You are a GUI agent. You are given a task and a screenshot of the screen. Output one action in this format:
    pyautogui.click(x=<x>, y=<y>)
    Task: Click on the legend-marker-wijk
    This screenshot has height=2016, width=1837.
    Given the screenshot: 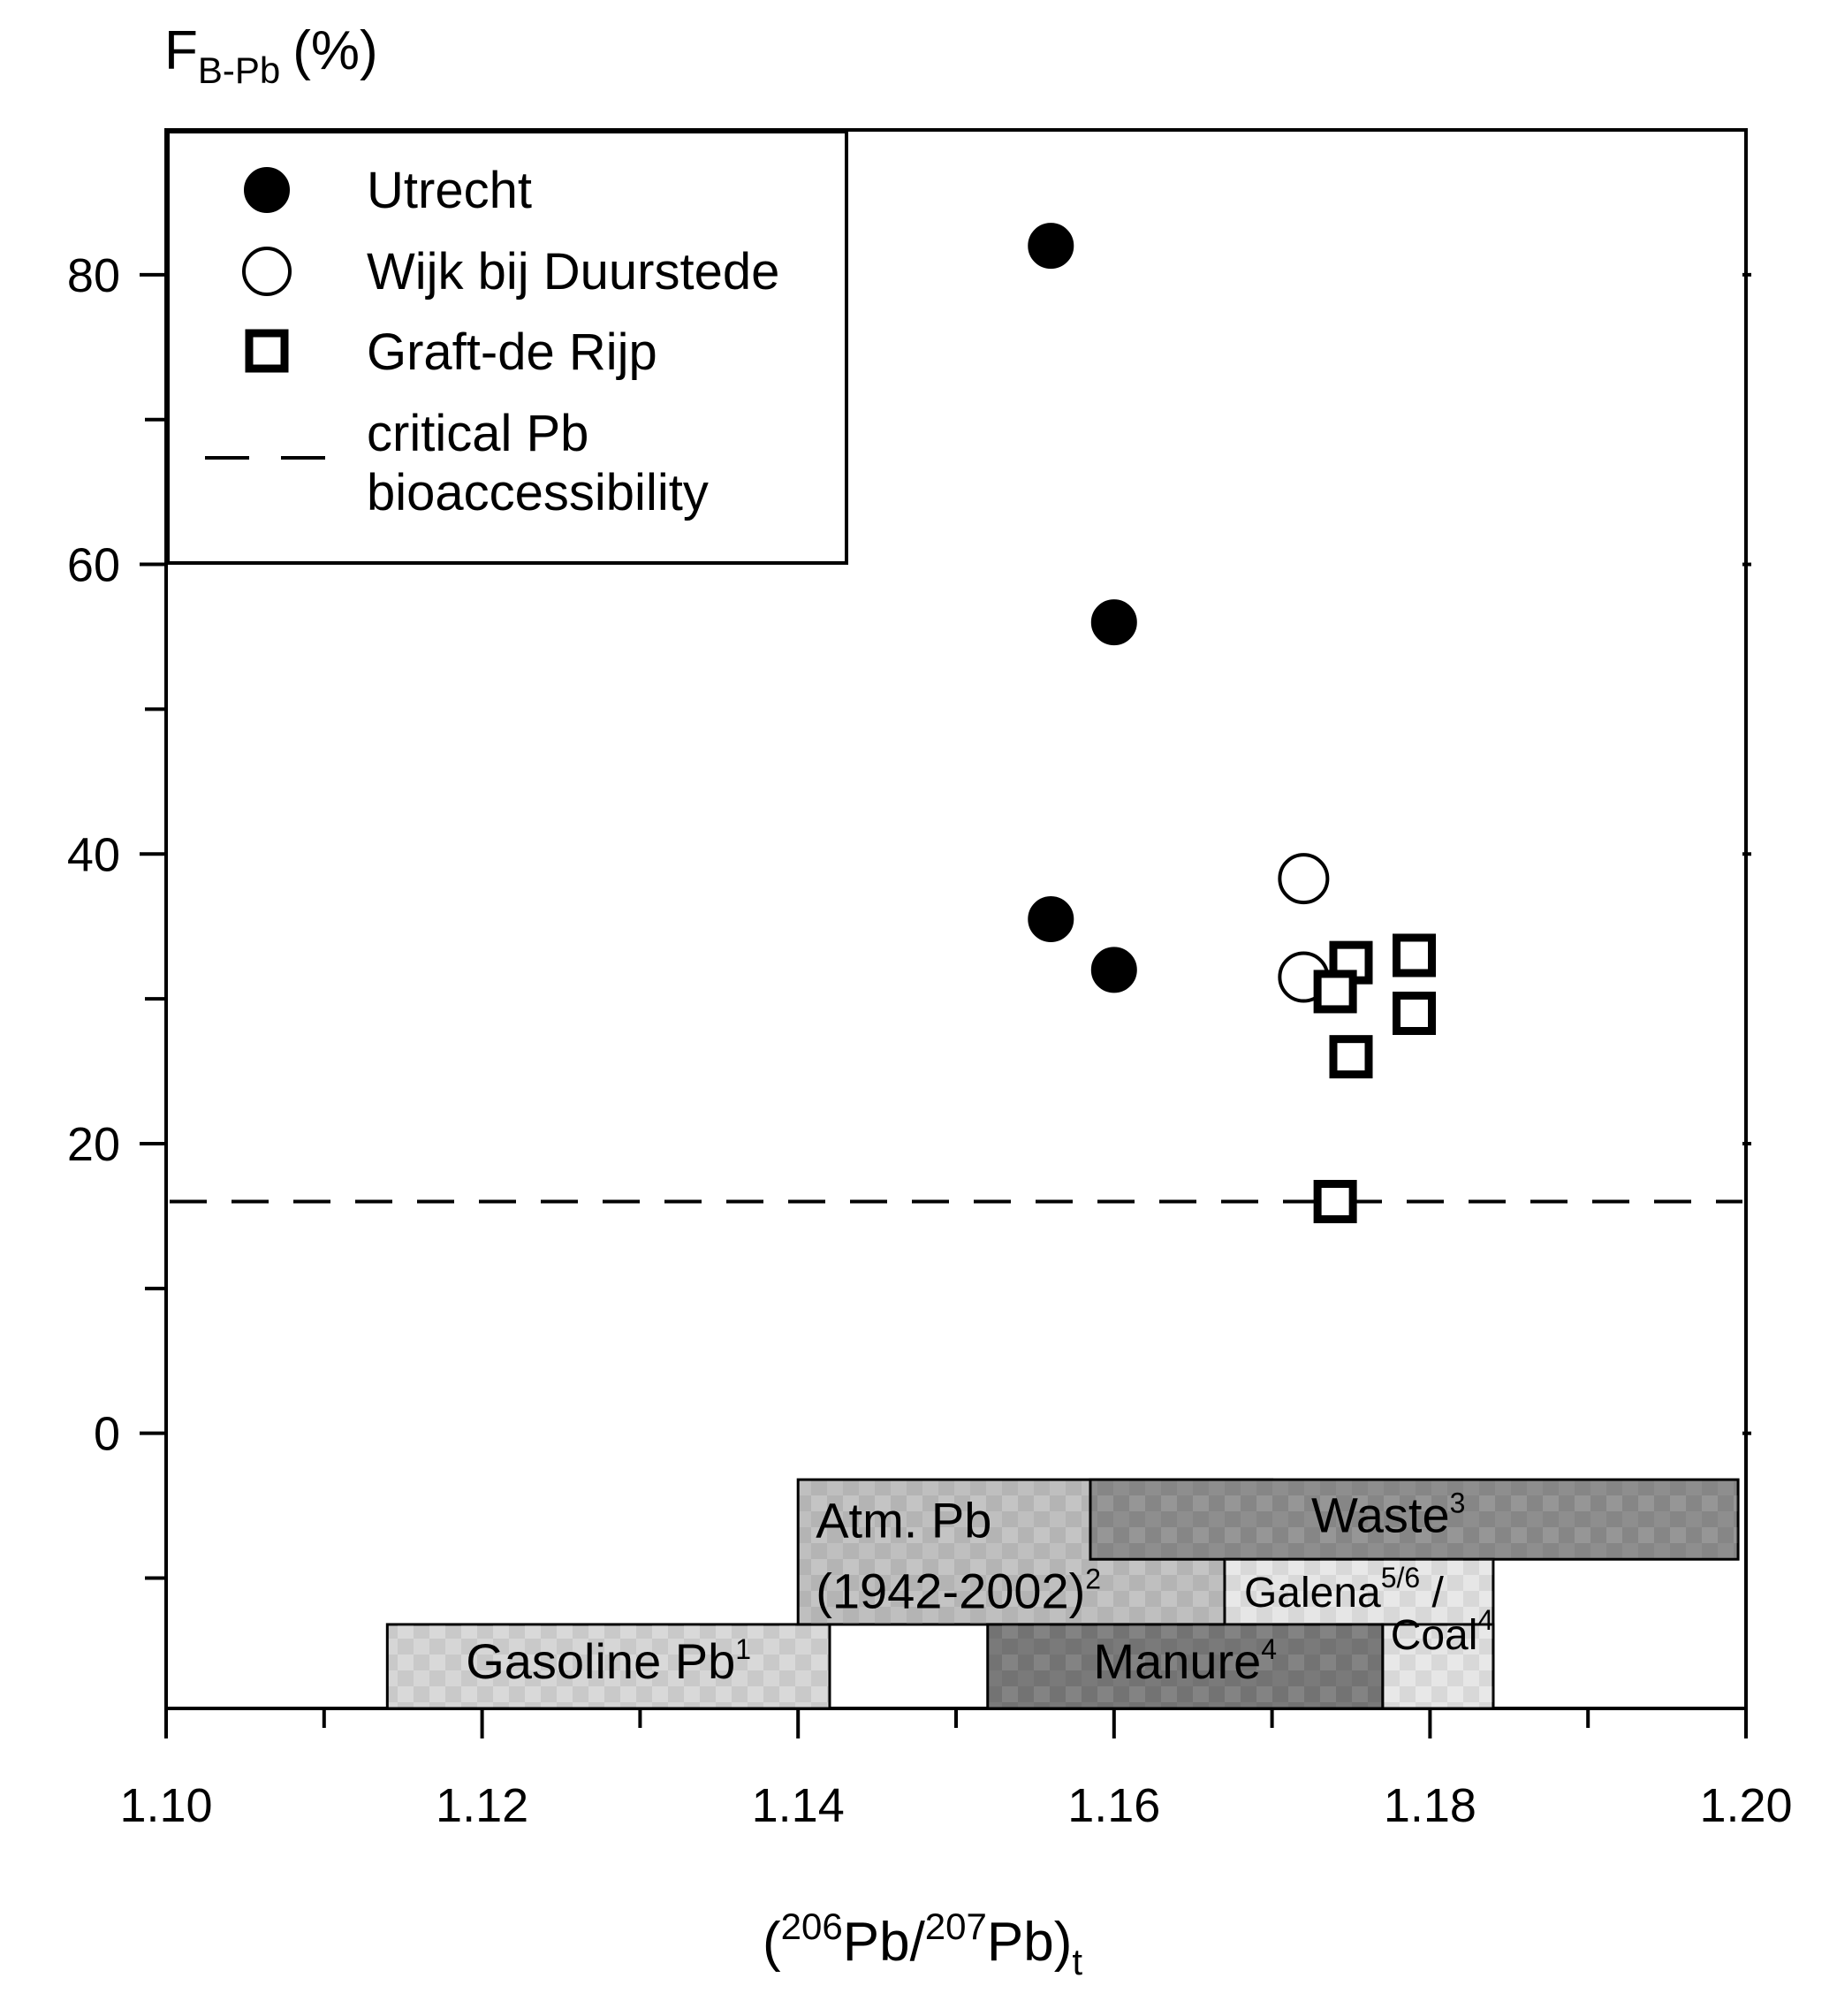 What is the action you would take?
    pyautogui.click(x=267, y=272)
    